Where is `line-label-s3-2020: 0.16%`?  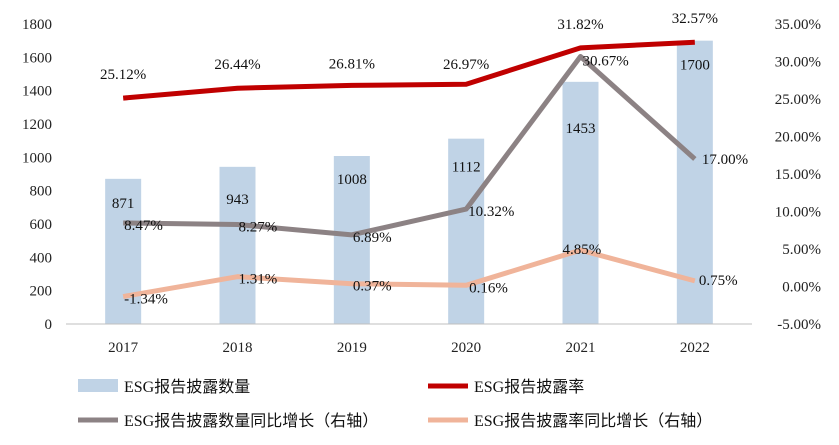 line-label-s3-2020: 0.16% is located at coordinates (488, 288).